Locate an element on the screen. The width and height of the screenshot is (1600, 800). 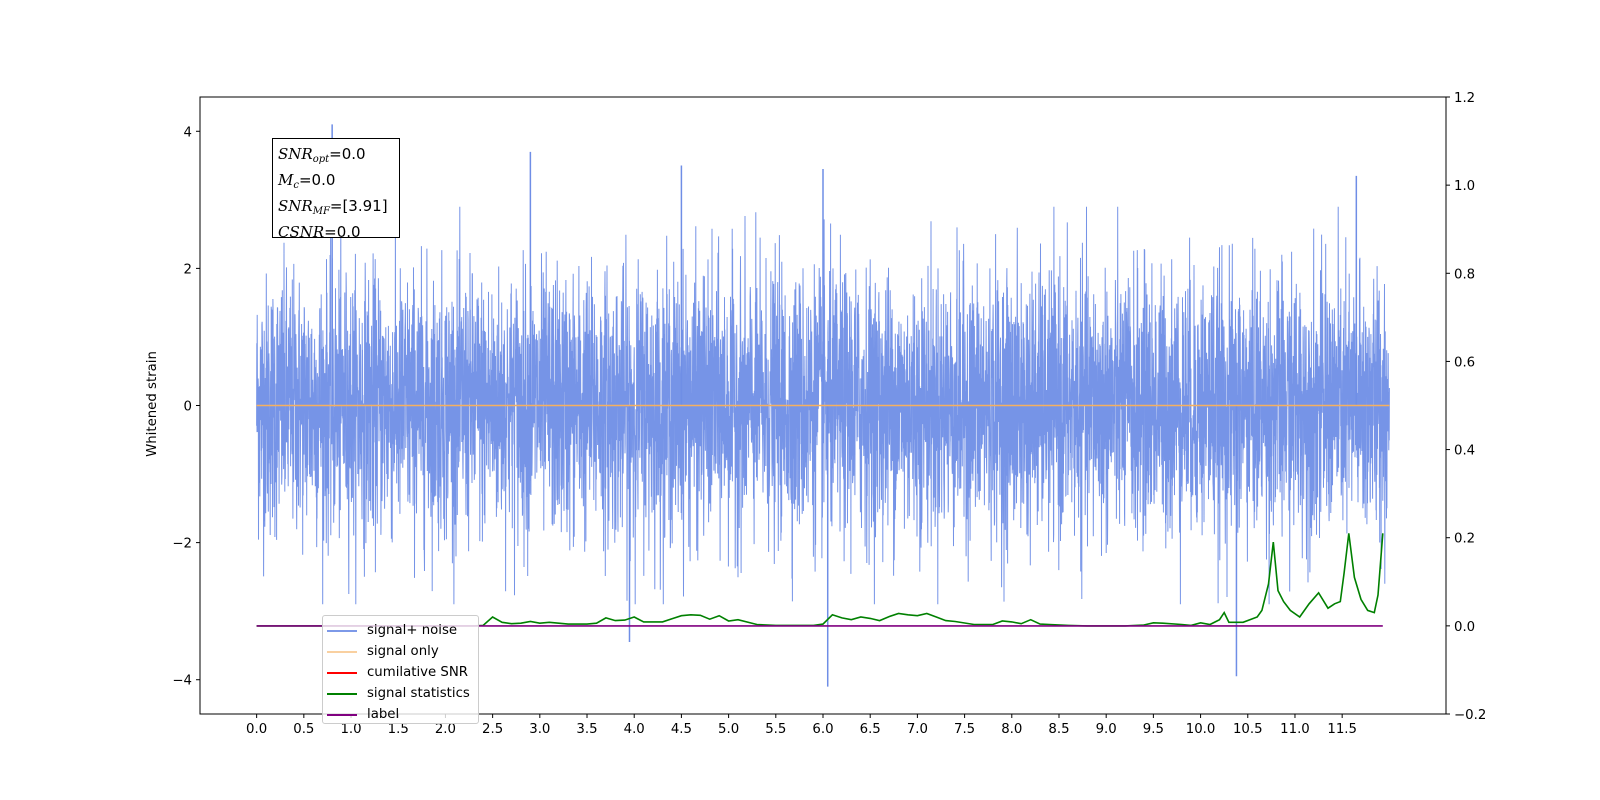
y-tick-label: 2 is located at coordinates (188, 269).